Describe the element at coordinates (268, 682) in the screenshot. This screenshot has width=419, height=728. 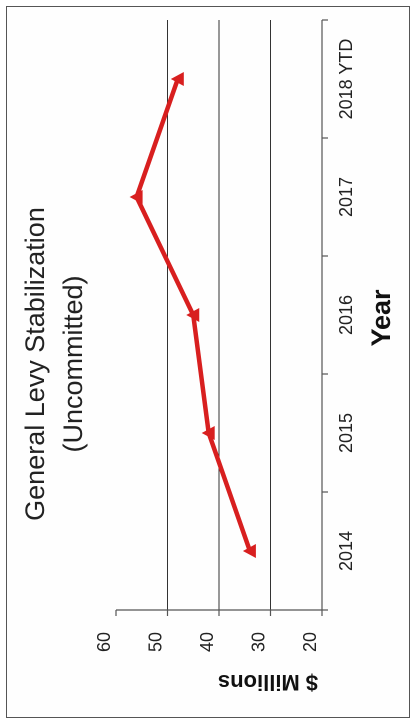
I see `y-axis-title: $ Millions` at that location.